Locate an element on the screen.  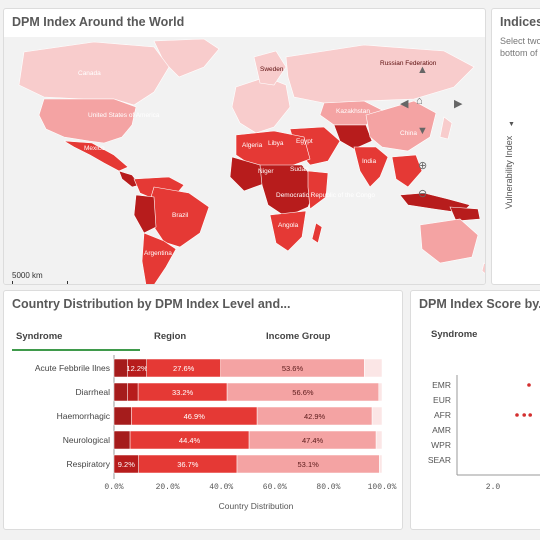
map-label-sweden: Sweden is located at coordinates (272, 69).